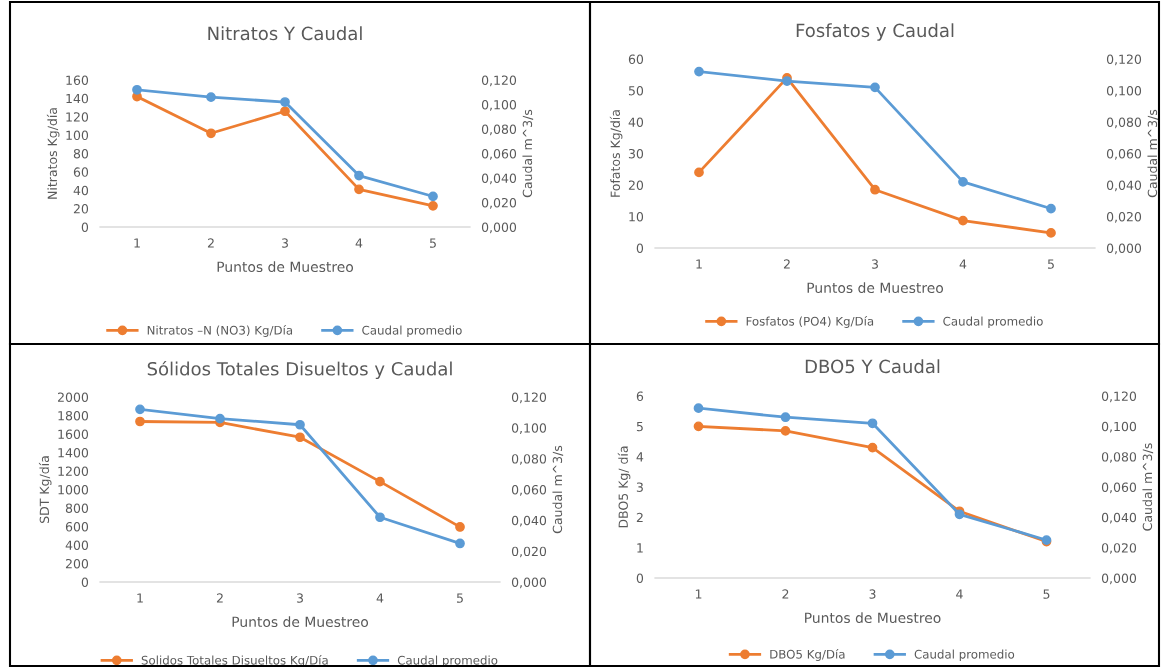 The width and height of the screenshot is (1161, 668). I want to click on y-tick-label: 5, so click(639, 426).